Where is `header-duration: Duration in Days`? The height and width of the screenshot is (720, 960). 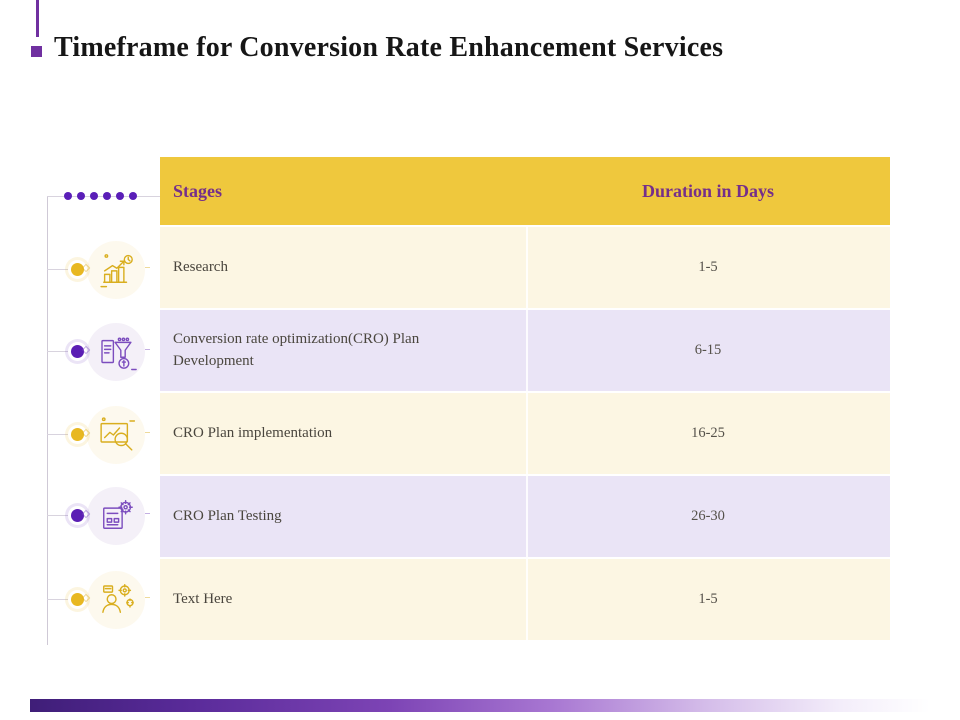
header-duration: Duration in Days is located at coordinates (708, 190).